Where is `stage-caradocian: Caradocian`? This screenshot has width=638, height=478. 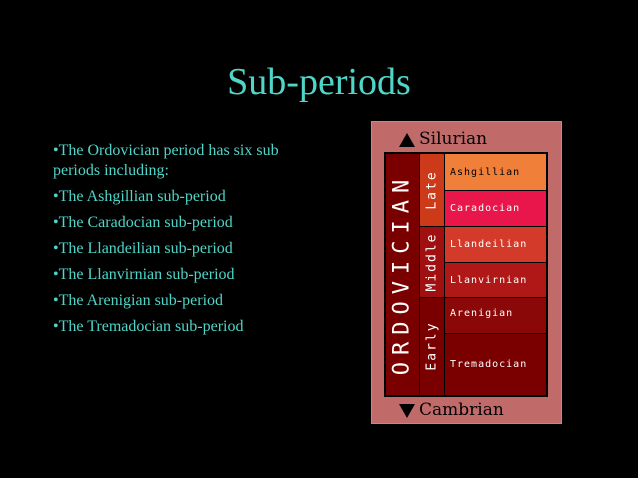 stage-caradocian: Caradocian is located at coordinates (495, 208).